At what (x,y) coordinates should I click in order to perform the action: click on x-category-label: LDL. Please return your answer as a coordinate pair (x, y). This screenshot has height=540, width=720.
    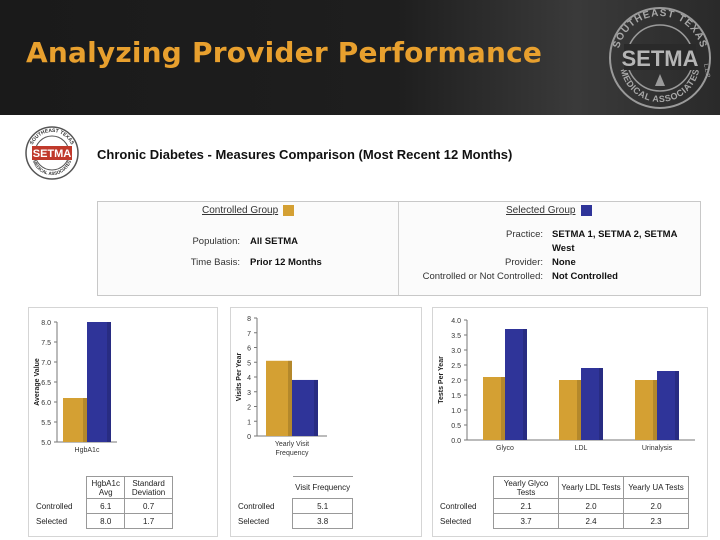
    Looking at the image, I should click on (581, 448).